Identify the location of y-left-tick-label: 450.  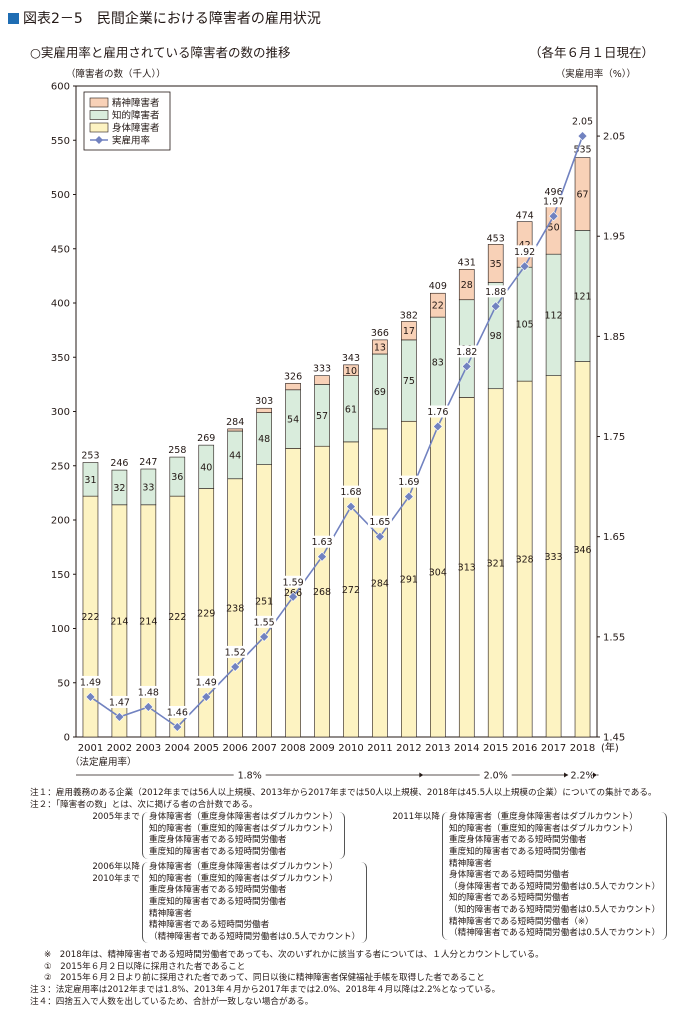
(60, 249).